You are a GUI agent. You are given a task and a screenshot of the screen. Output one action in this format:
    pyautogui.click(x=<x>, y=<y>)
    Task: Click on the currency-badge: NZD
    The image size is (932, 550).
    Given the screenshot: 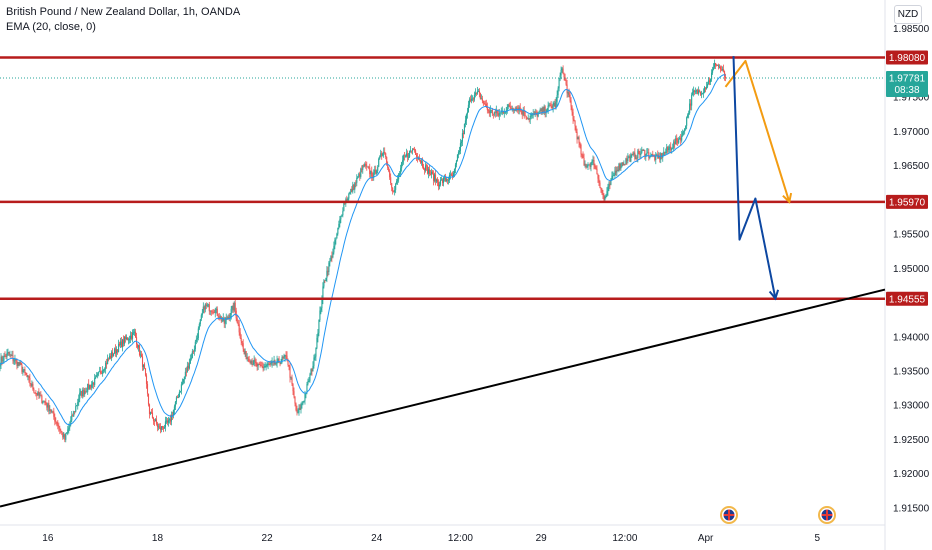 What is the action you would take?
    pyautogui.click(x=908, y=14)
    